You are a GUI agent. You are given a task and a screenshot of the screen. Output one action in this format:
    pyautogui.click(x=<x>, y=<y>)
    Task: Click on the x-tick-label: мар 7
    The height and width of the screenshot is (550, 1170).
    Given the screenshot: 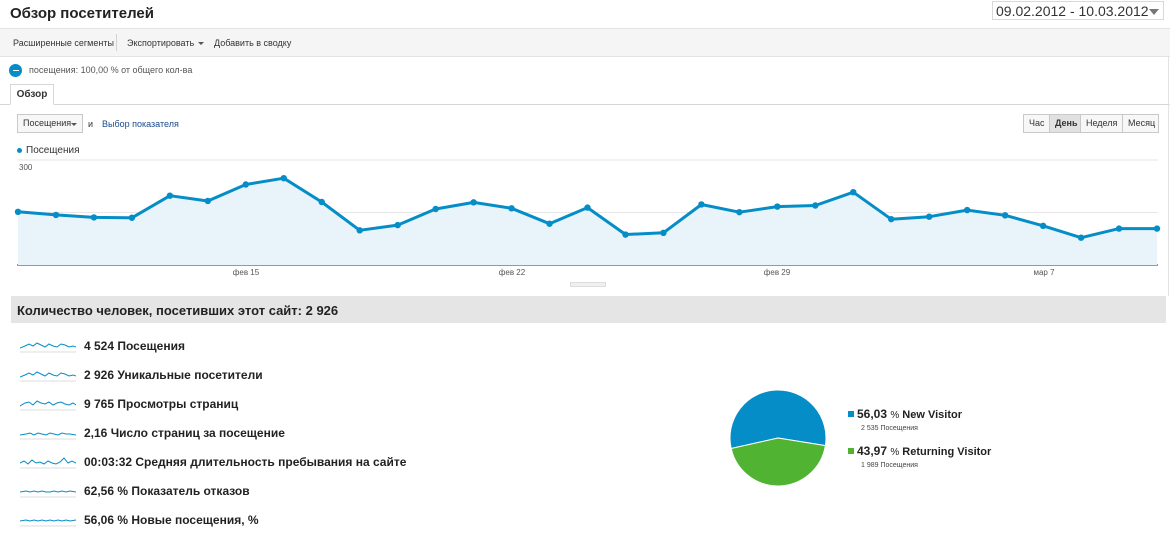 What is the action you would take?
    pyautogui.click(x=1044, y=272)
    